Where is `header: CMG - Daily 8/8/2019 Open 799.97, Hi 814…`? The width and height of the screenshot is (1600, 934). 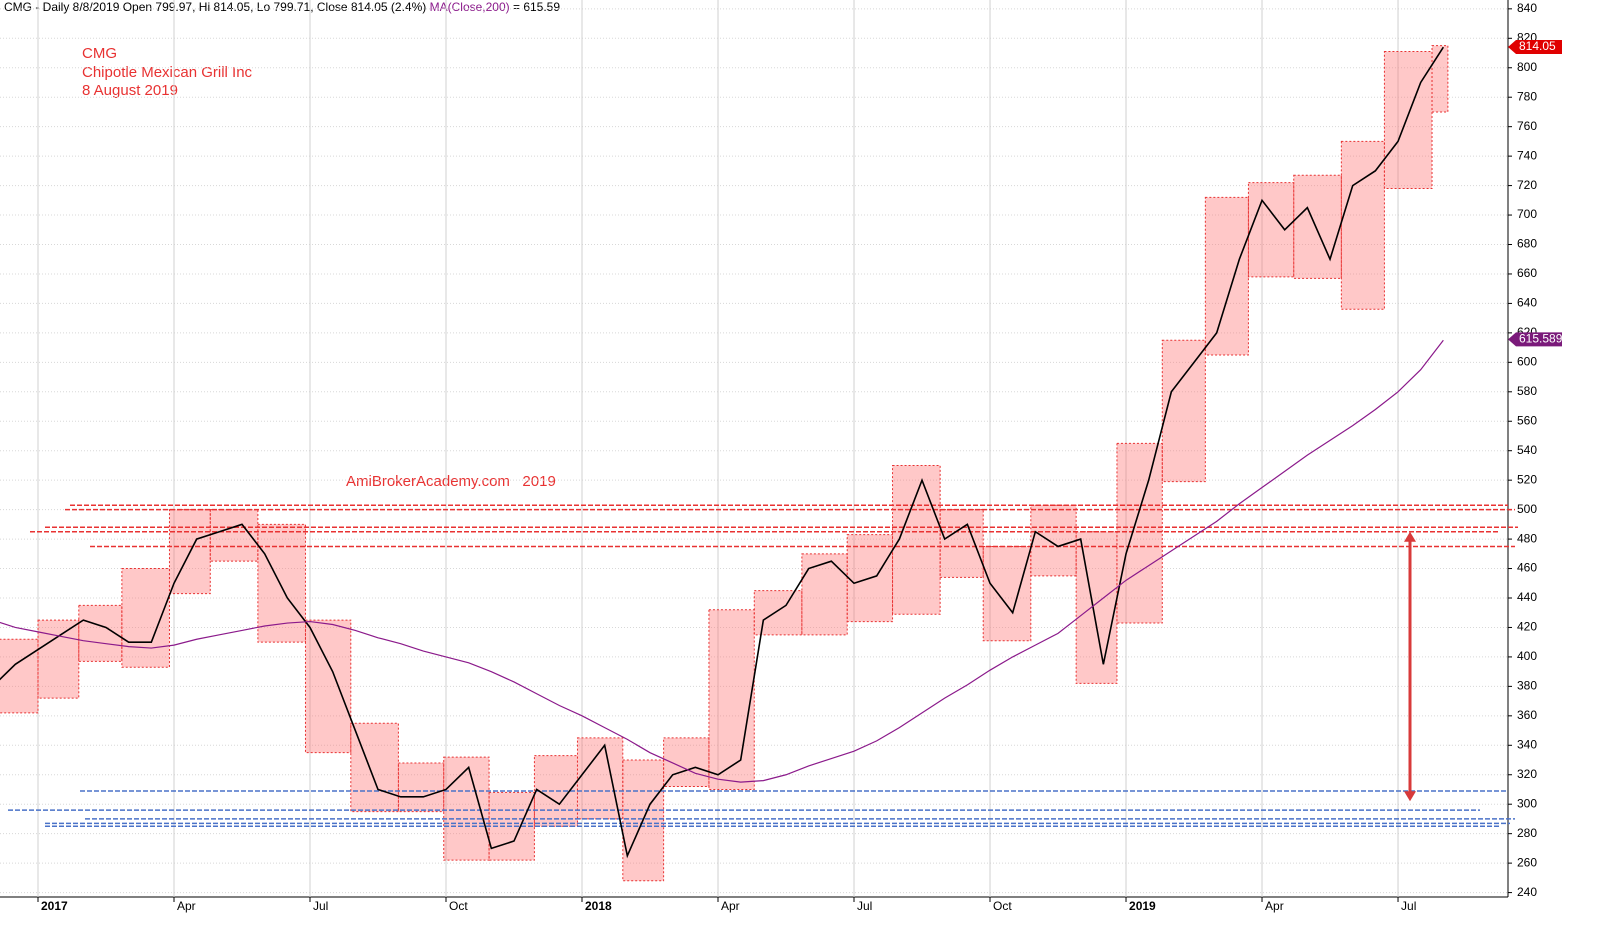 header: CMG - Daily 8/8/2019 Open 799.97, Hi 814… is located at coordinates (282, 7).